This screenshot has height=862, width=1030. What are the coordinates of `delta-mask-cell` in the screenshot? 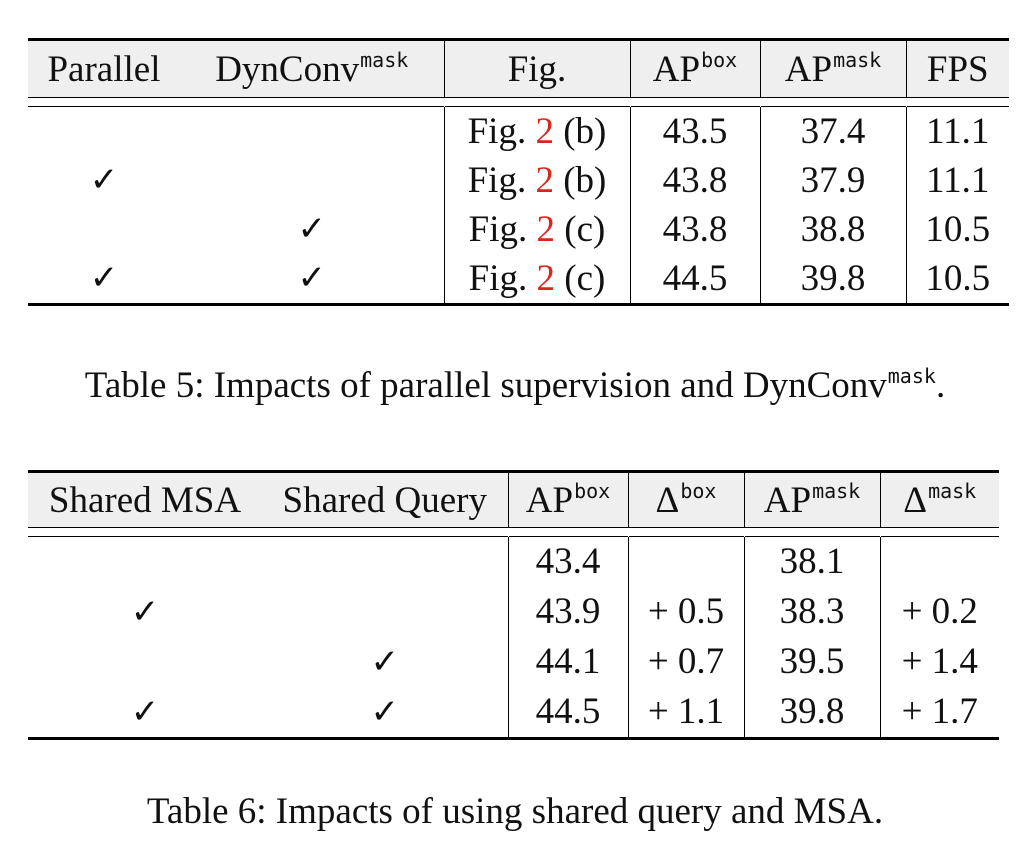 It's located at (939, 561).